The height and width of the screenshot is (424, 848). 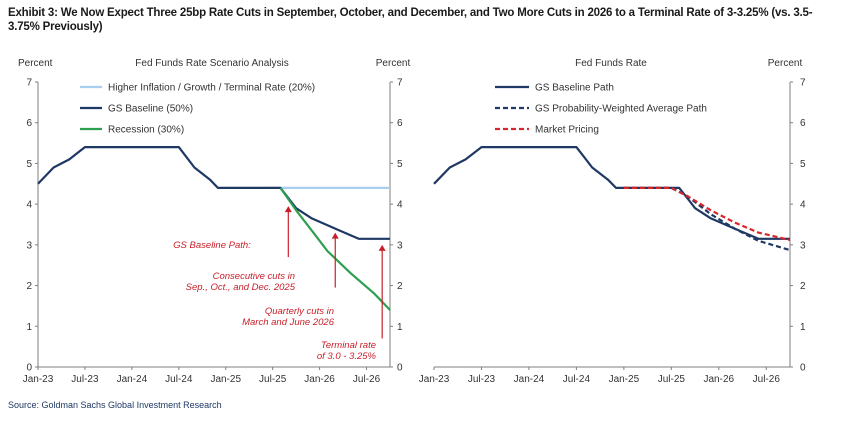 What do you see at coordinates (254, 276) in the screenshot?
I see `annotation-line: Consecutive cuts in` at bounding box center [254, 276].